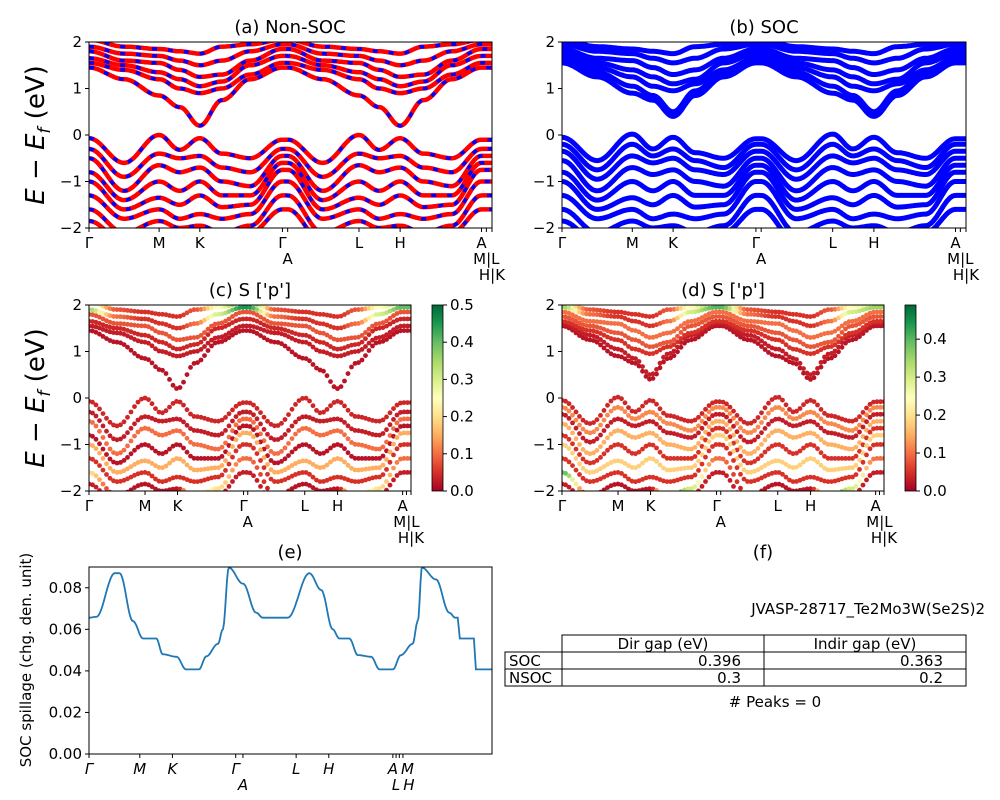 This screenshot has width=1000, height=800. I want to click on row-label-nsoc: NSOC, so click(530, 678).